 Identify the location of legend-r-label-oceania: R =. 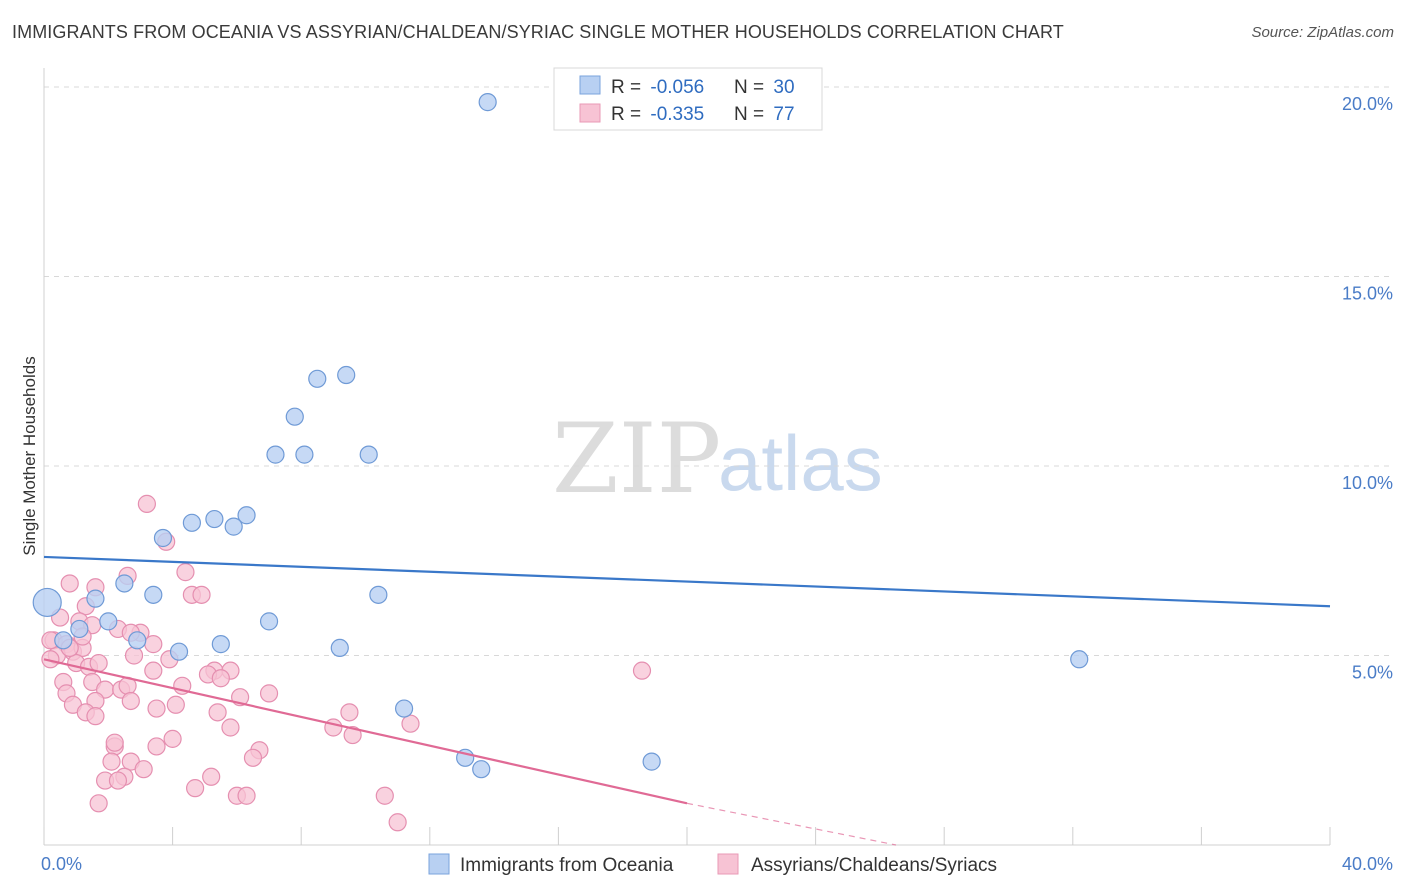
(628, 87).